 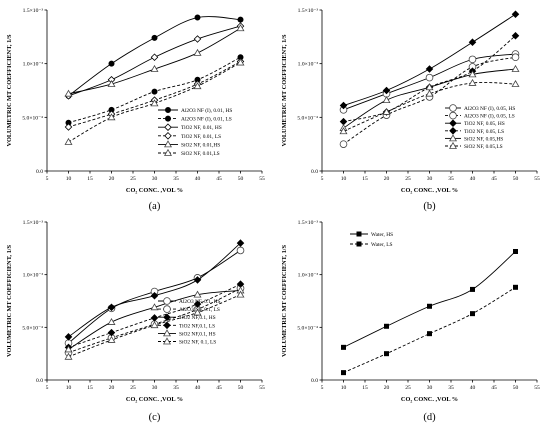 I want to click on legend-entry: Al2O3 NF (I), 0.05, HS, so click(x=489, y=108).